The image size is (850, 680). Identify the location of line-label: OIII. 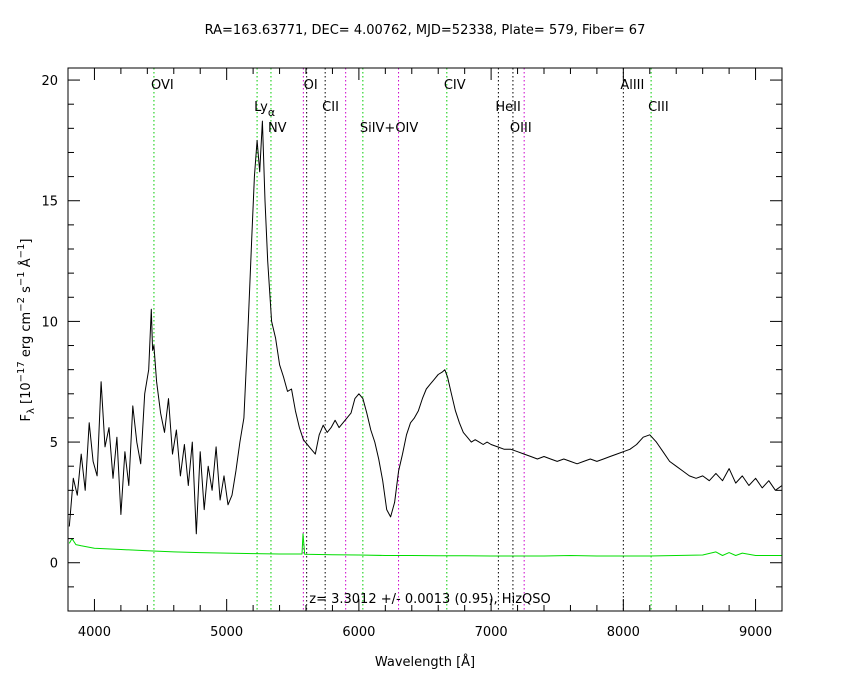
(521, 128).